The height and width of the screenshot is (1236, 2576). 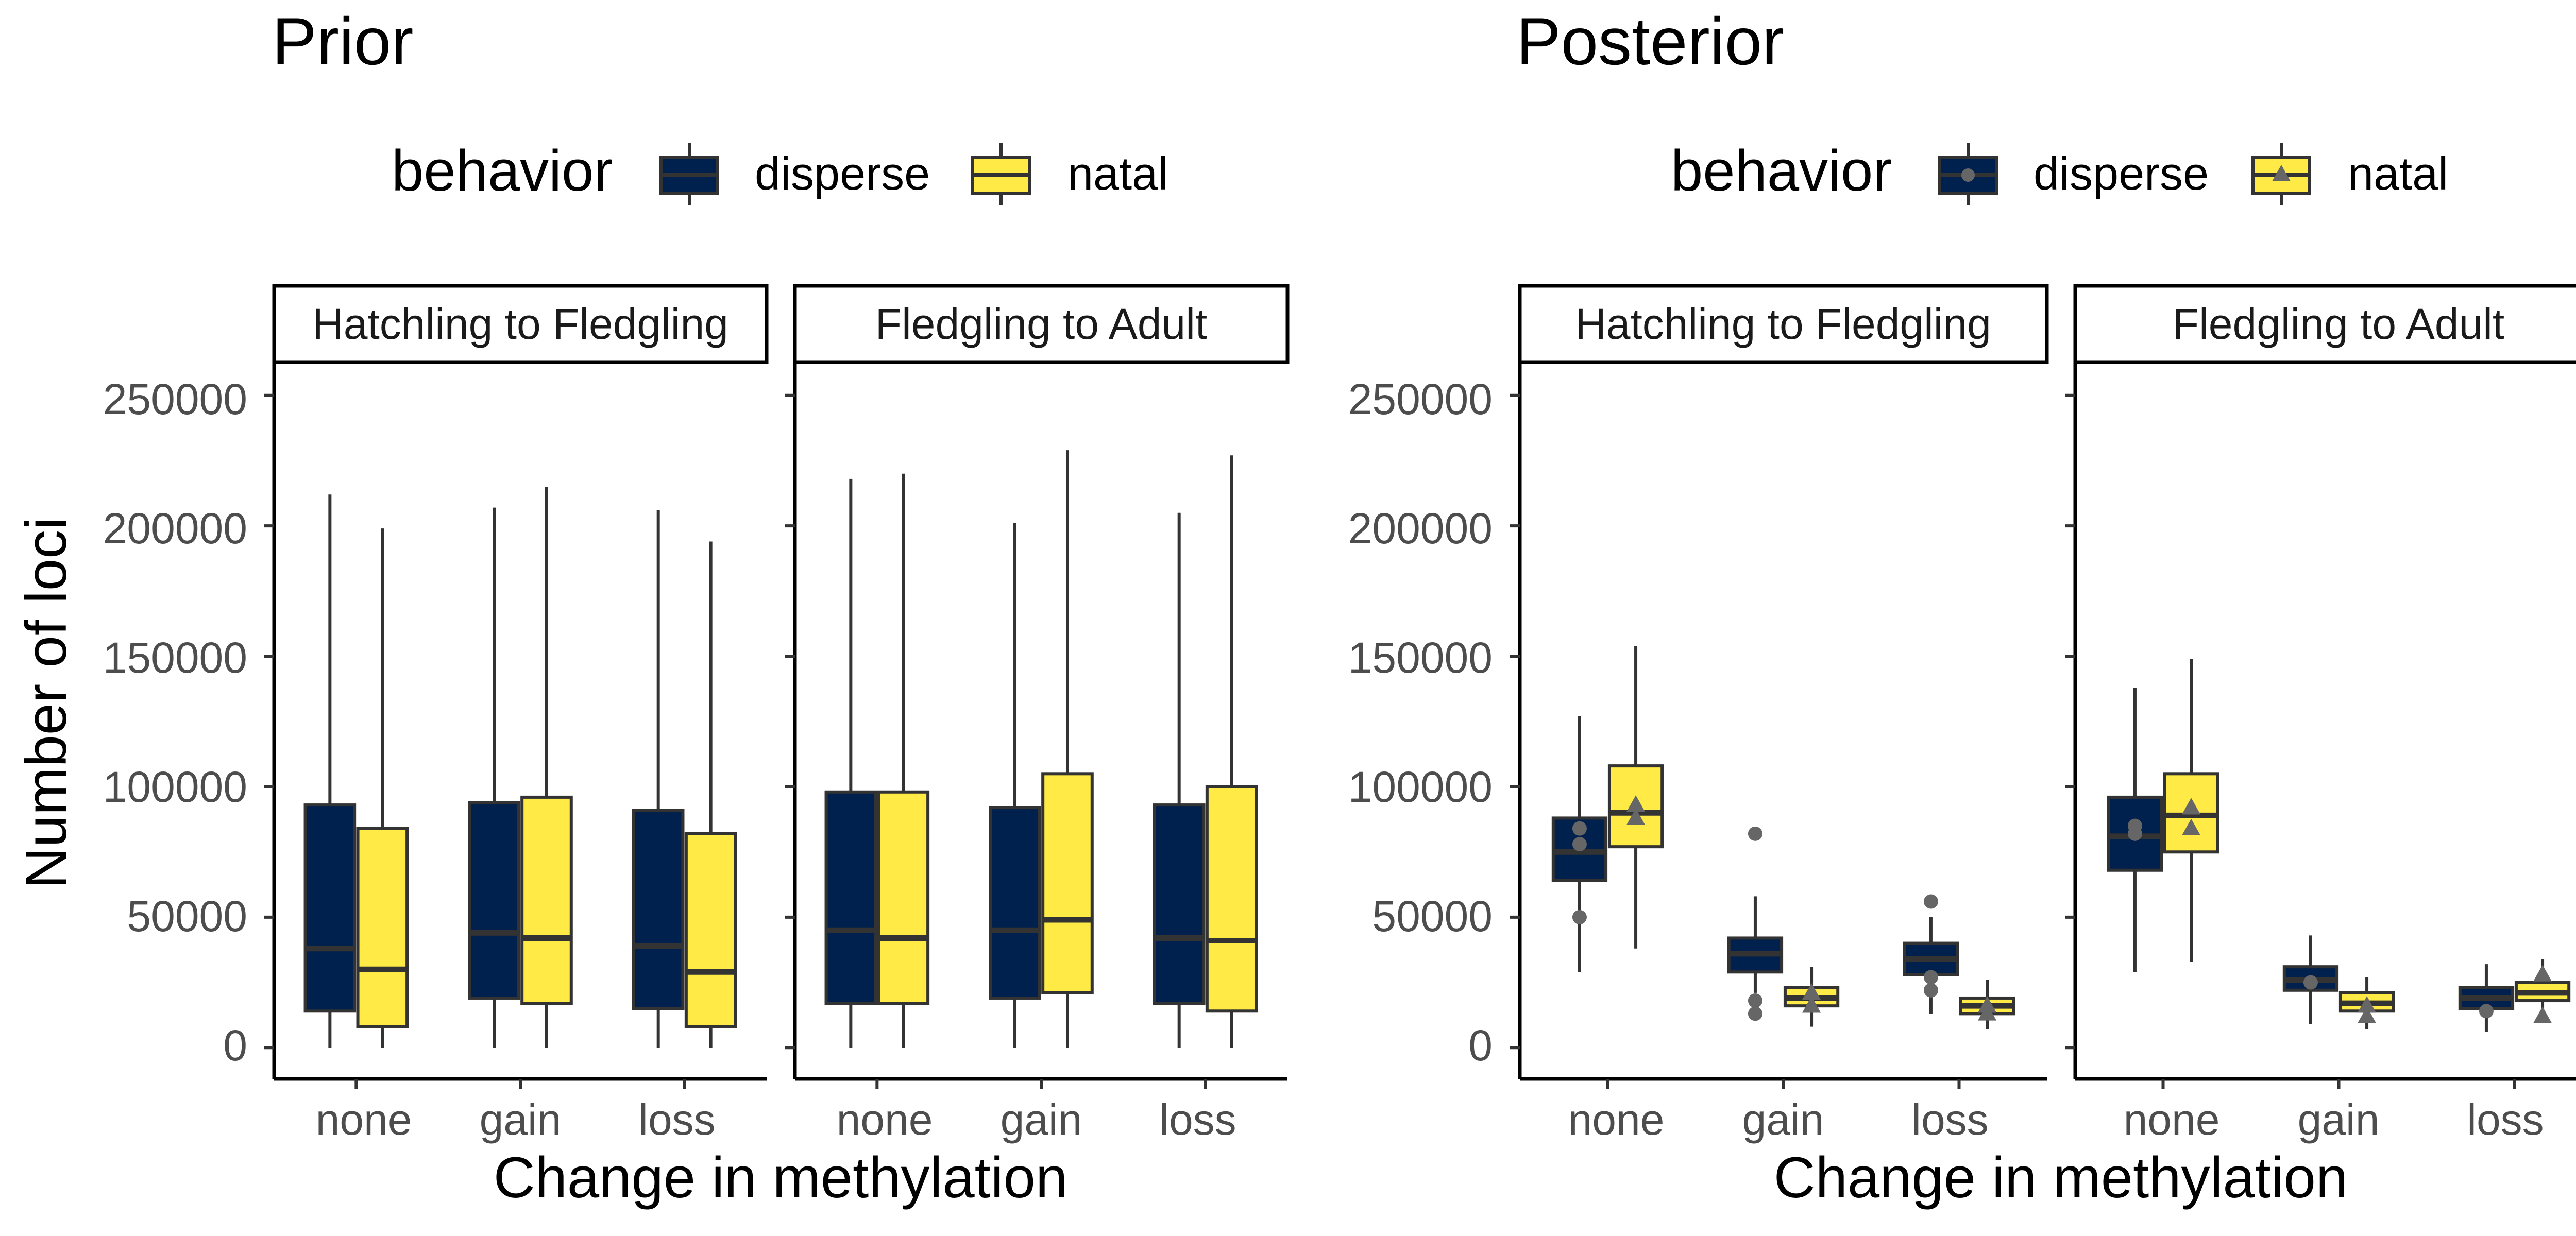 I want to click on panel-title: Prior, so click(x=343, y=41).